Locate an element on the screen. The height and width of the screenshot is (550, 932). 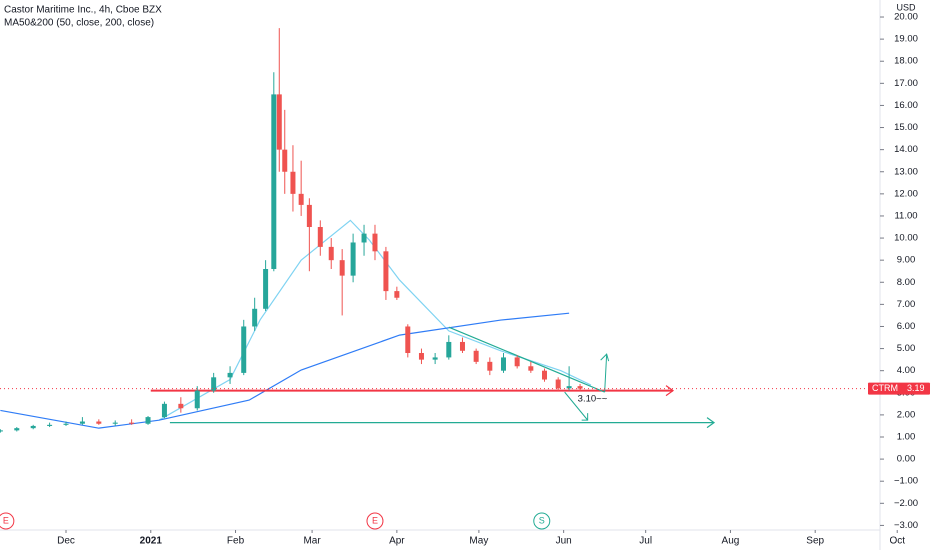
x-tick-label: Jun is located at coordinates (564, 541).